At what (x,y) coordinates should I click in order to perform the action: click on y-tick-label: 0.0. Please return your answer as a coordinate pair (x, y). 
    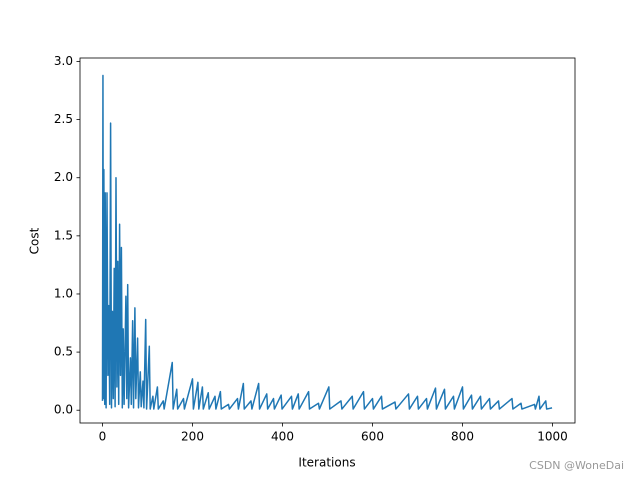
    Looking at the image, I should click on (63, 410).